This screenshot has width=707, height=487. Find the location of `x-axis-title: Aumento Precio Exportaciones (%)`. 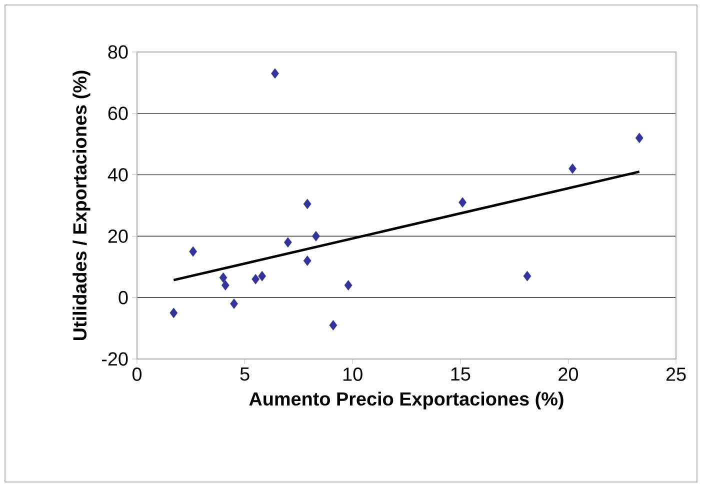

x-axis-title: Aumento Precio Exportaciones (%) is located at coordinates (406, 401).